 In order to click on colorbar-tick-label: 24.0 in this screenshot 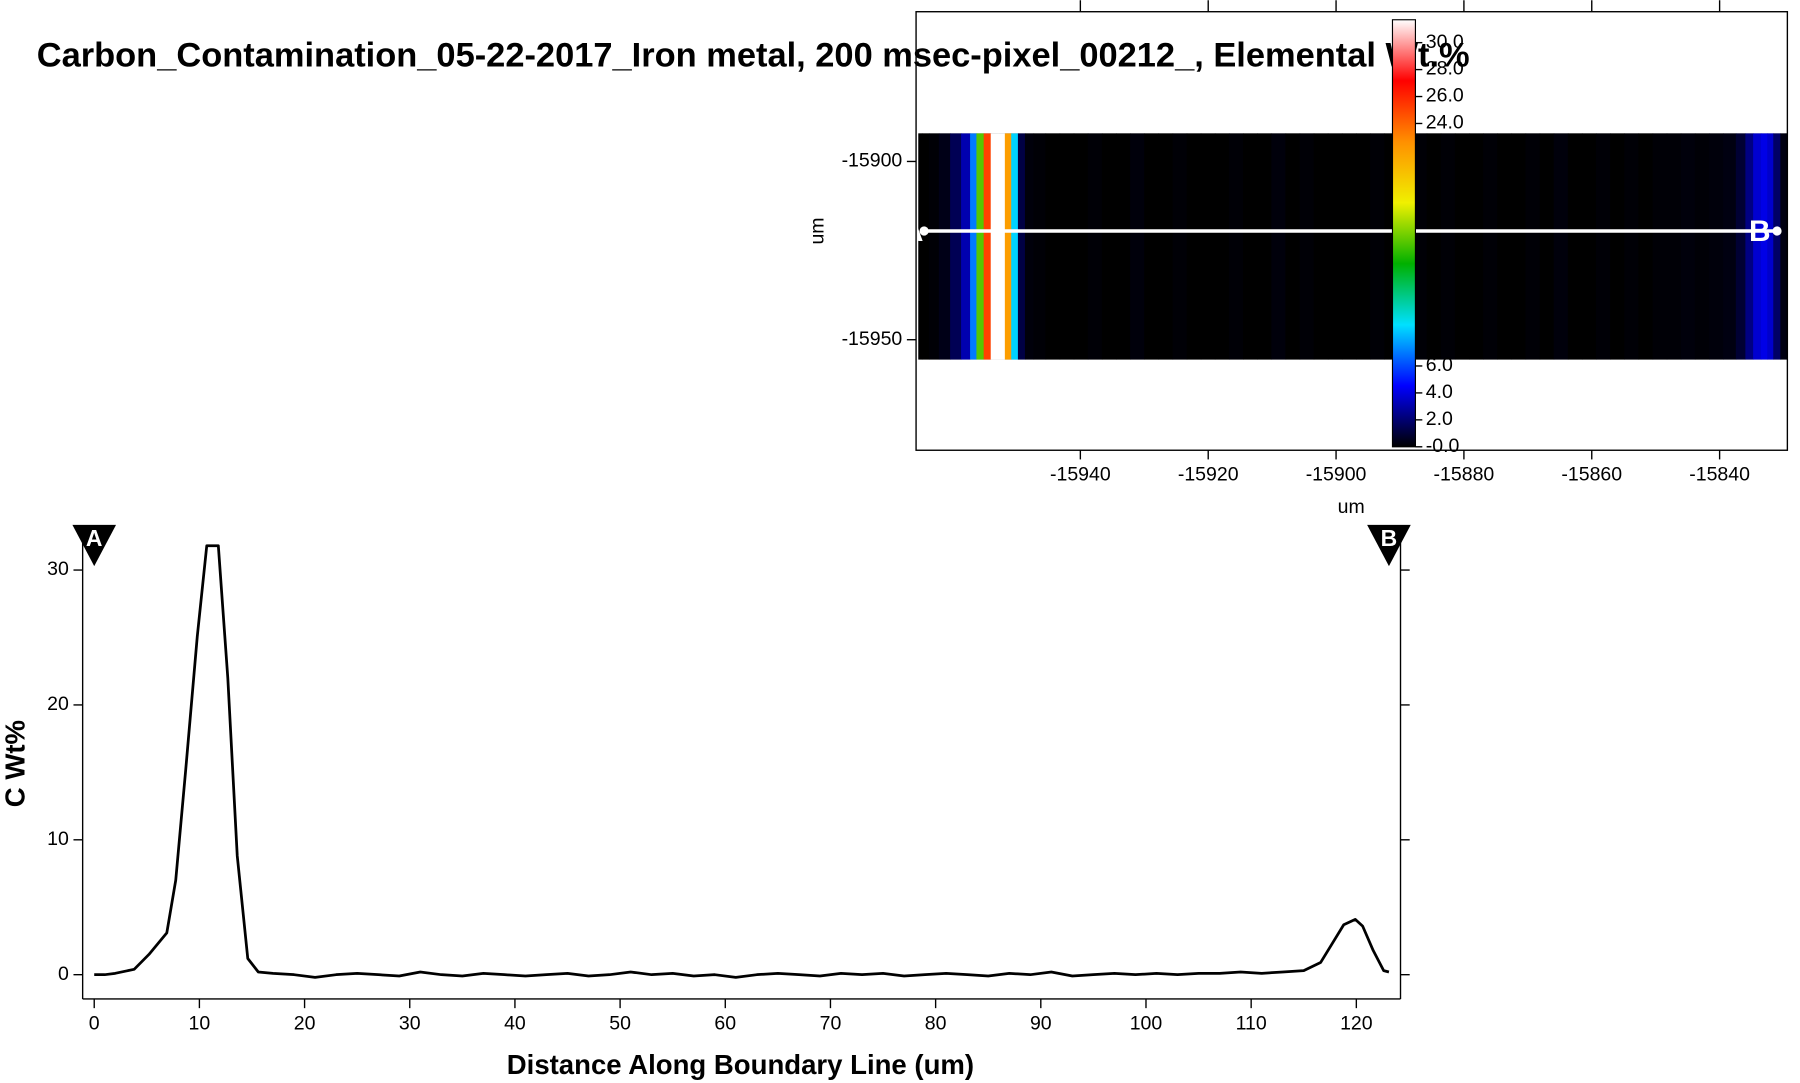, I will do `click(1445, 123)`.